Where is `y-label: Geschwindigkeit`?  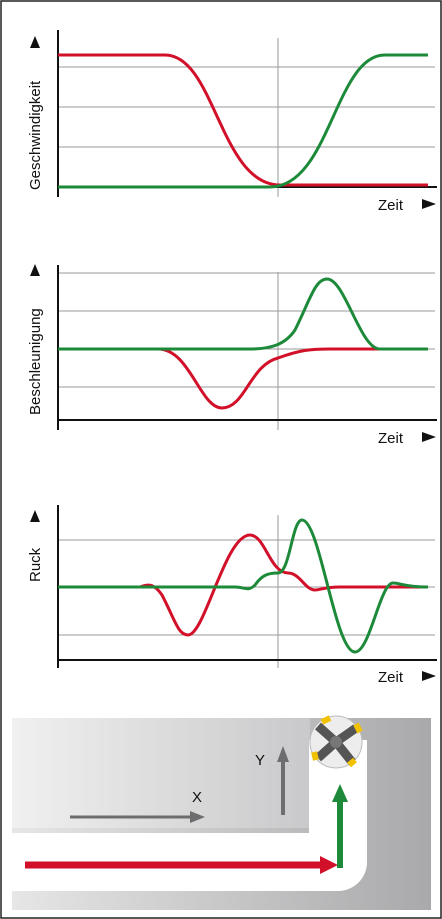
y-label: Geschwindigkeit is located at coordinates (35, 135).